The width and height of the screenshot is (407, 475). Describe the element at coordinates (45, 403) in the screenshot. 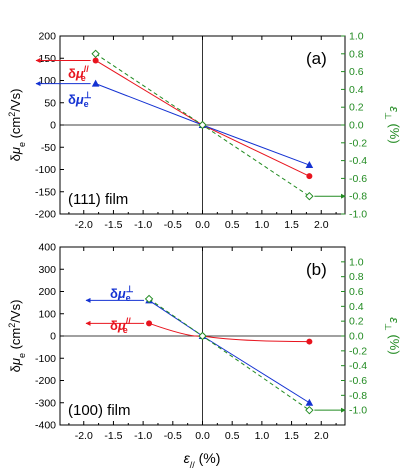

I see `y-tick-label: -300` at that location.